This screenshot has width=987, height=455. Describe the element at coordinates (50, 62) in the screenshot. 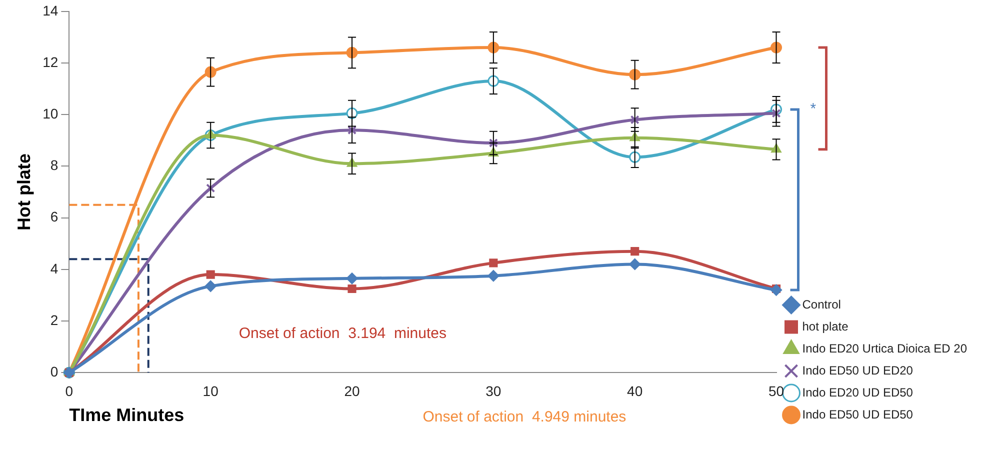

I see `y-tick-label: 12` at that location.